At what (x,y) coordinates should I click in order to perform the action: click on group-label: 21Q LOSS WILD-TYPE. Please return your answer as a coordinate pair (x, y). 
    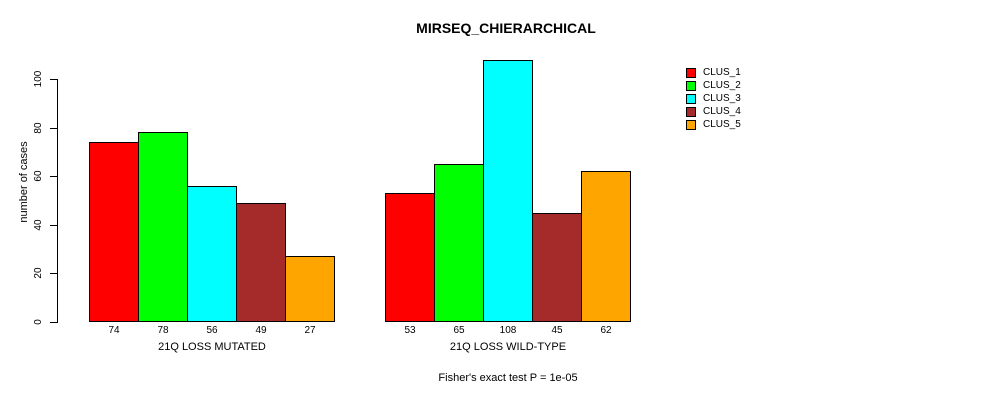
    Looking at the image, I should click on (508, 347).